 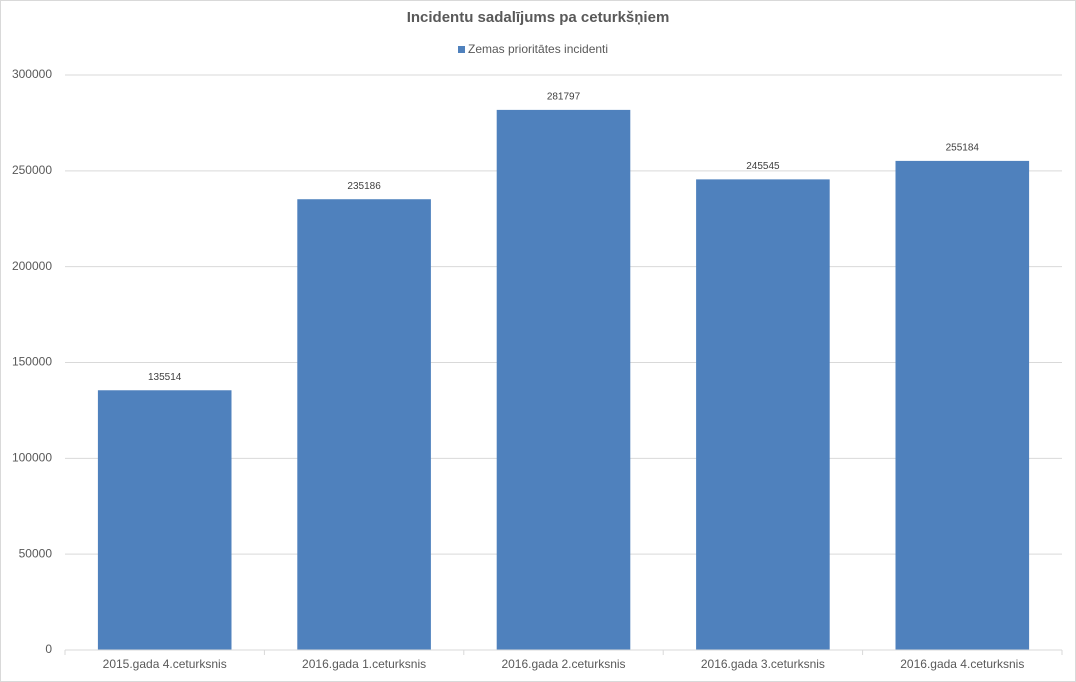 What do you see at coordinates (32, 170) in the screenshot?
I see `y-tick-label: 250000` at bounding box center [32, 170].